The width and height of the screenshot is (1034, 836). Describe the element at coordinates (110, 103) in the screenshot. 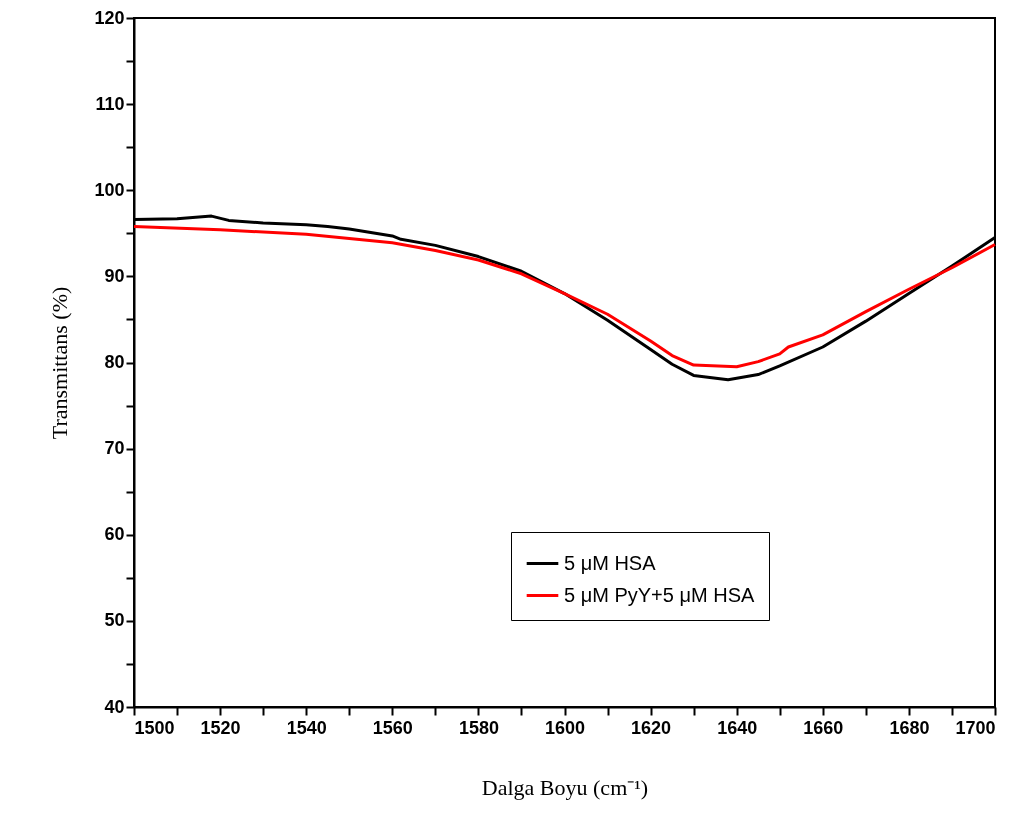

I see `y-tick-label: 110` at that location.